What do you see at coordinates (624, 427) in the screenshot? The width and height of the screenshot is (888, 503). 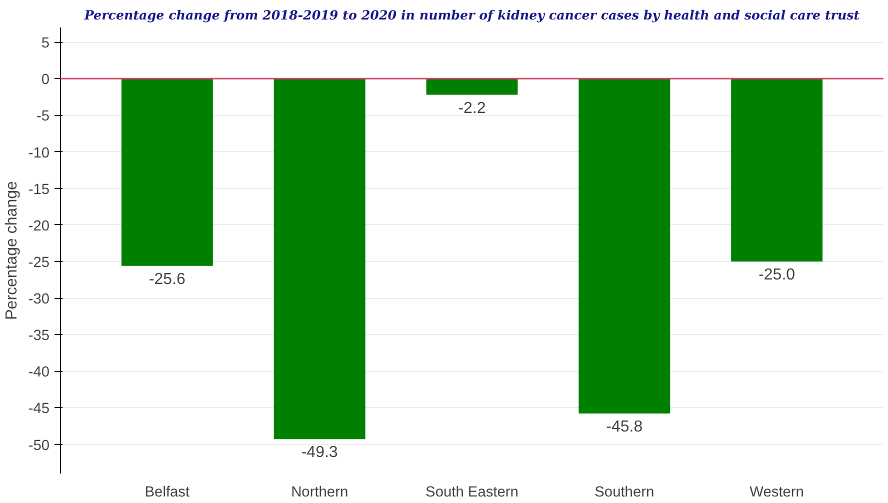 I see `data-label: -45.8` at bounding box center [624, 427].